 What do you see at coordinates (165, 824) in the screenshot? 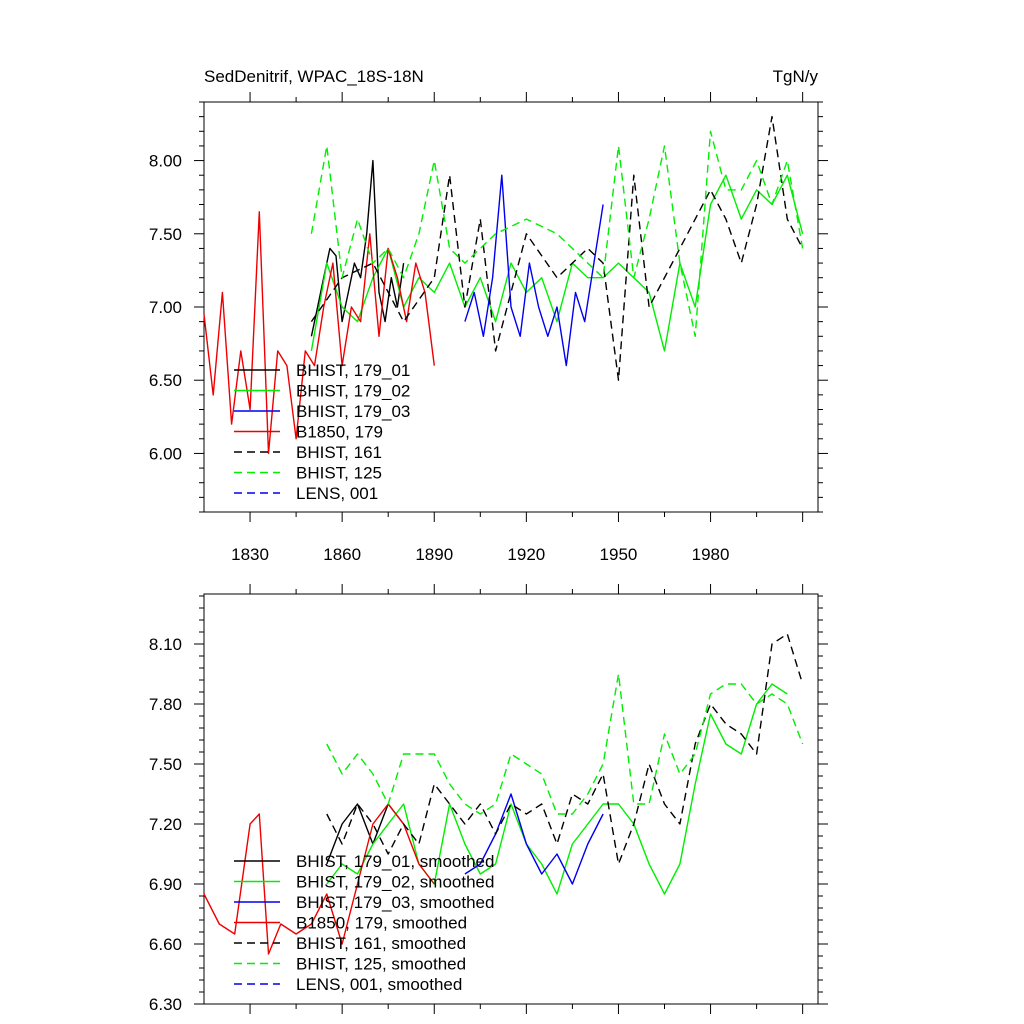
I see `panel2-y-tick-label: 7.20` at bounding box center [165, 824].